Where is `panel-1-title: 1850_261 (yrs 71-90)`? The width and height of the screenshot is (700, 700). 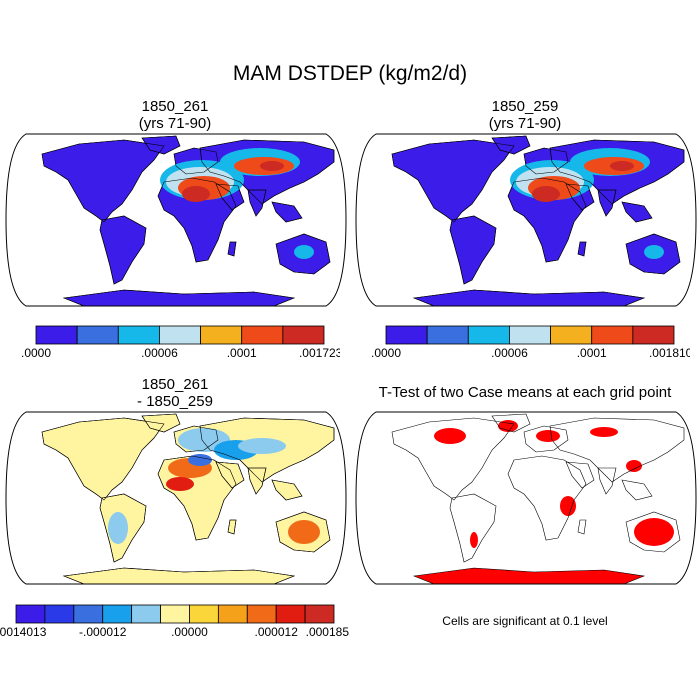
panel-1-title: 1850_261 (yrs 71-90) is located at coordinates (175, 115).